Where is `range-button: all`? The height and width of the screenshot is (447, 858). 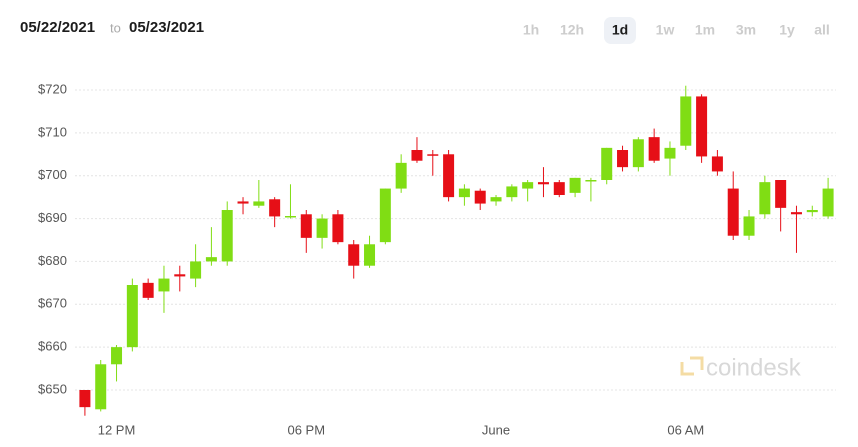 range-button: all is located at coordinates (822, 30).